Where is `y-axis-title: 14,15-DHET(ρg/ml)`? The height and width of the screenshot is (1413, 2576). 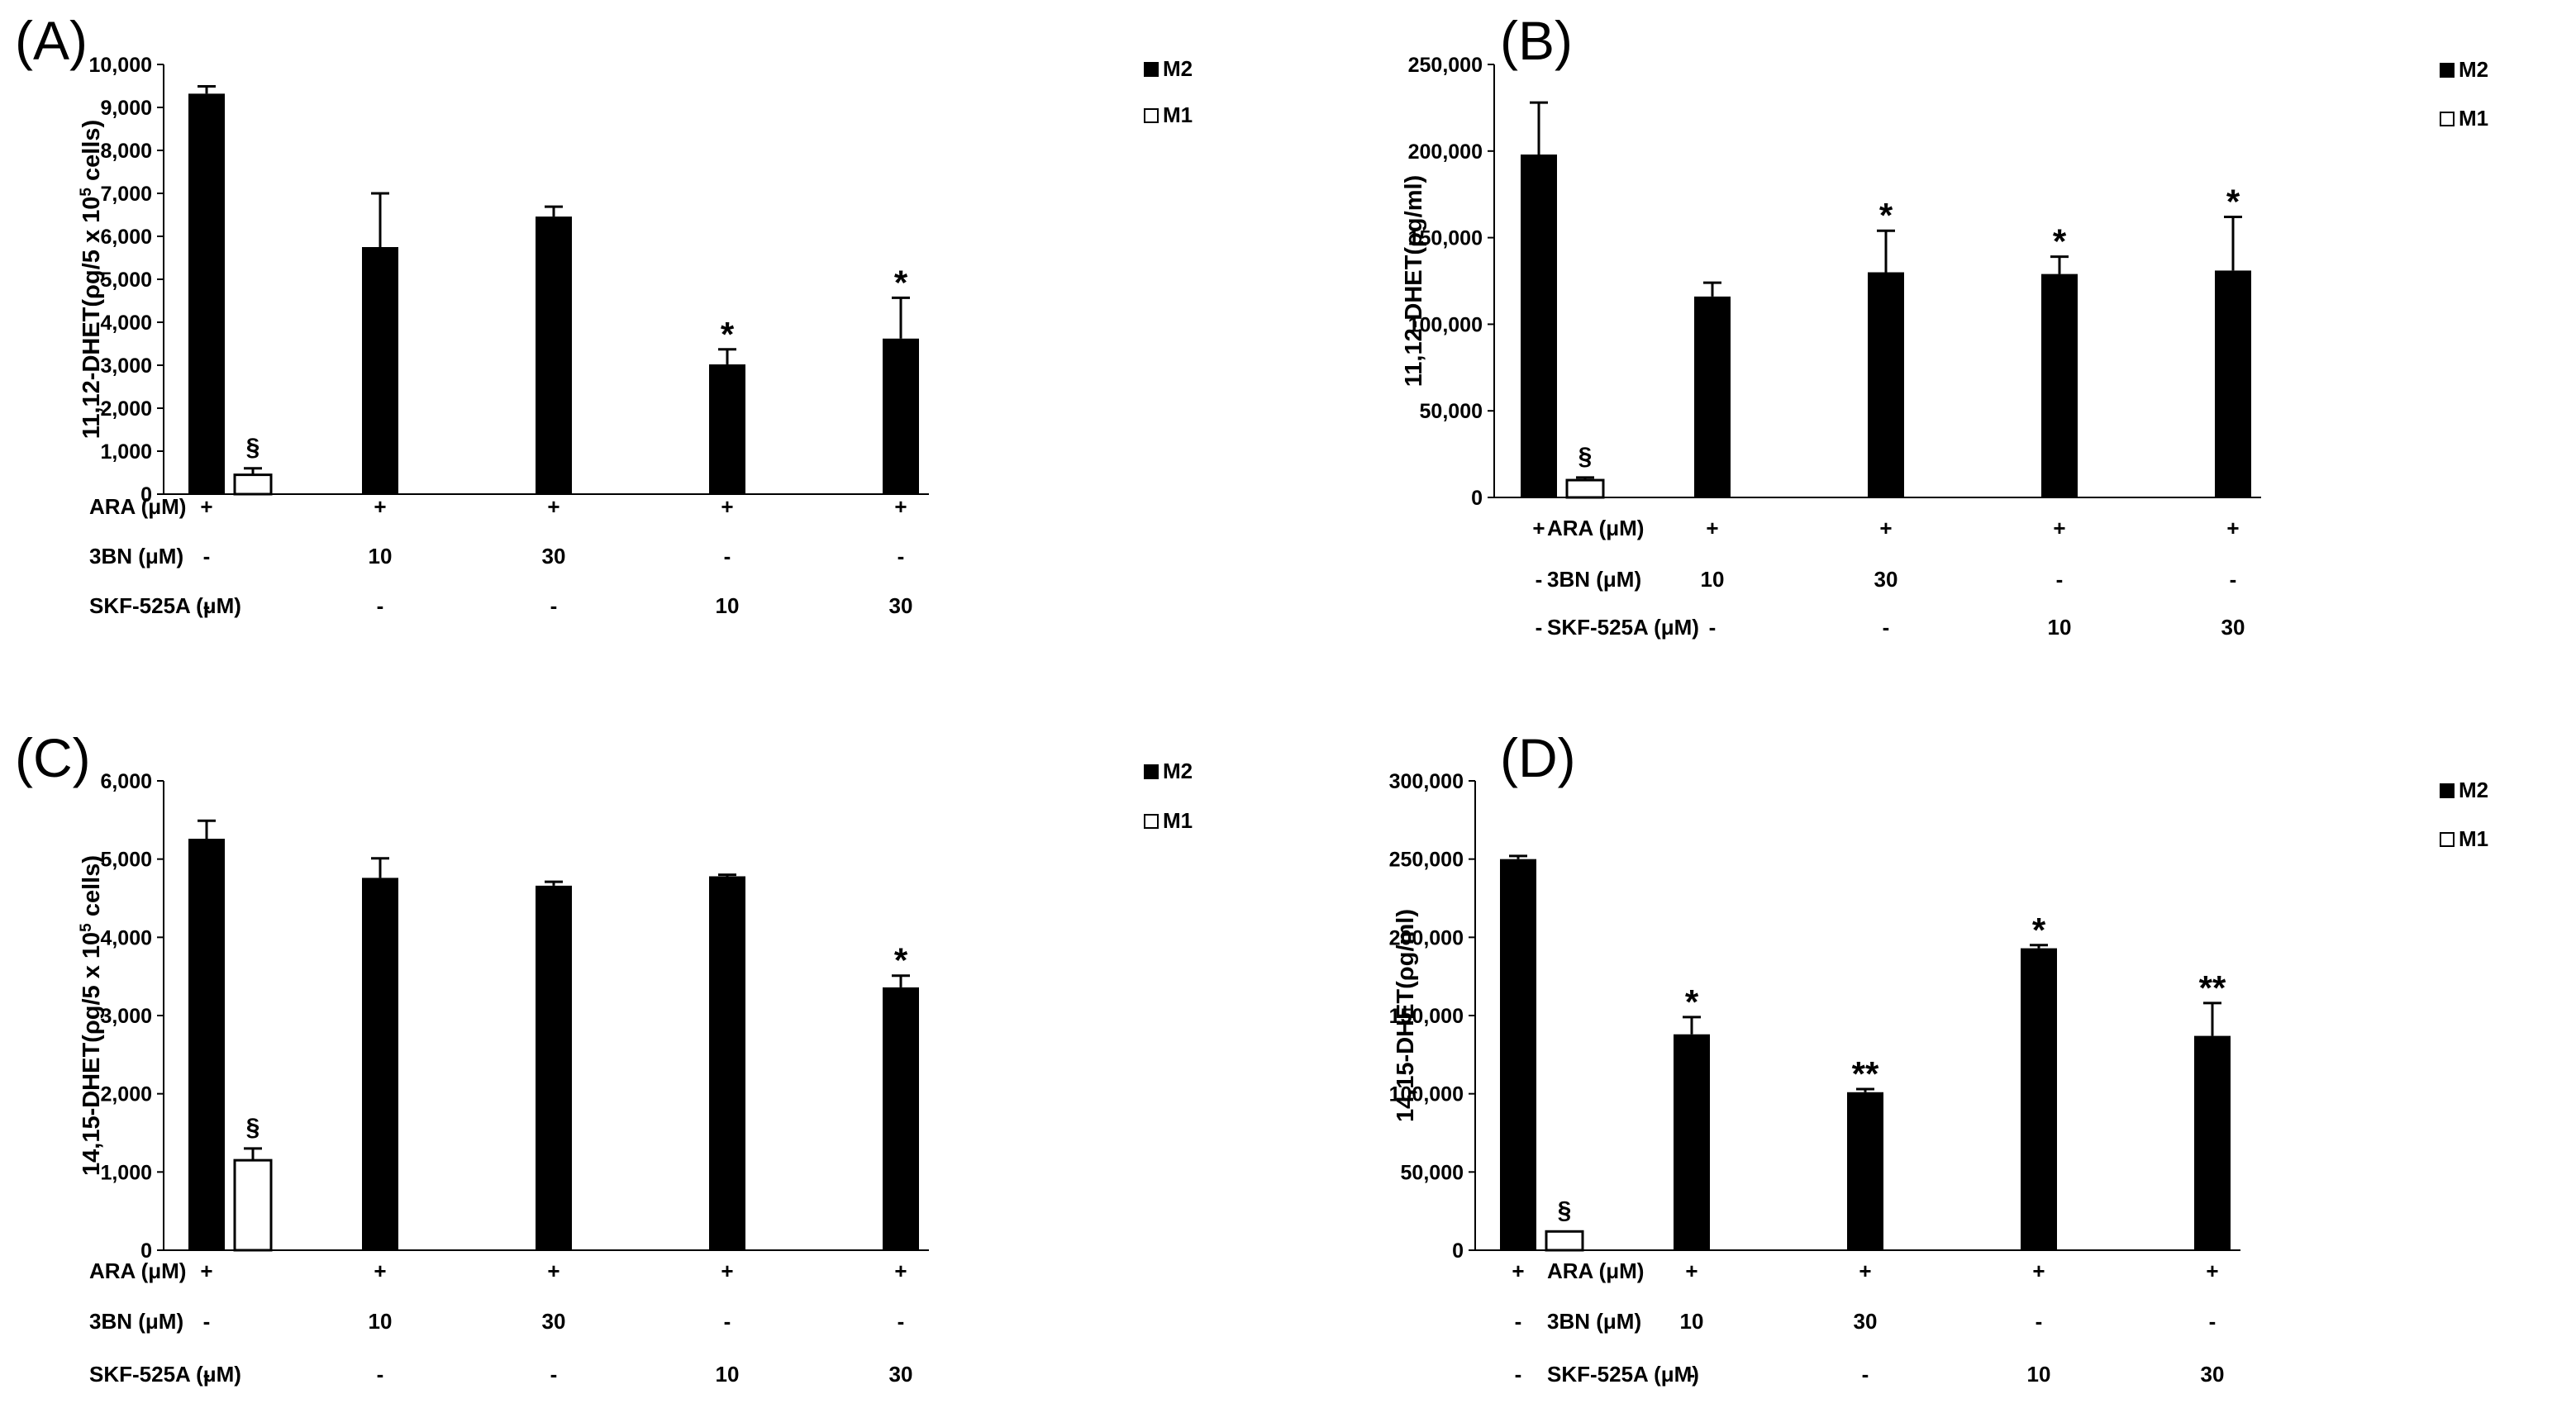 y-axis-title: 14,15-DHET(ρg/ml) is located at coordinates (1406, 1015).